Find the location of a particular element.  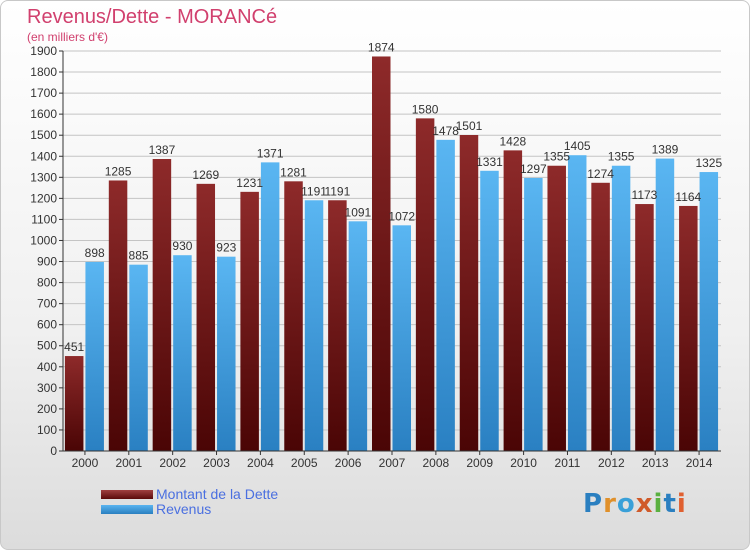

x-tick-label: 2003 is located at coordinates (216, 463).